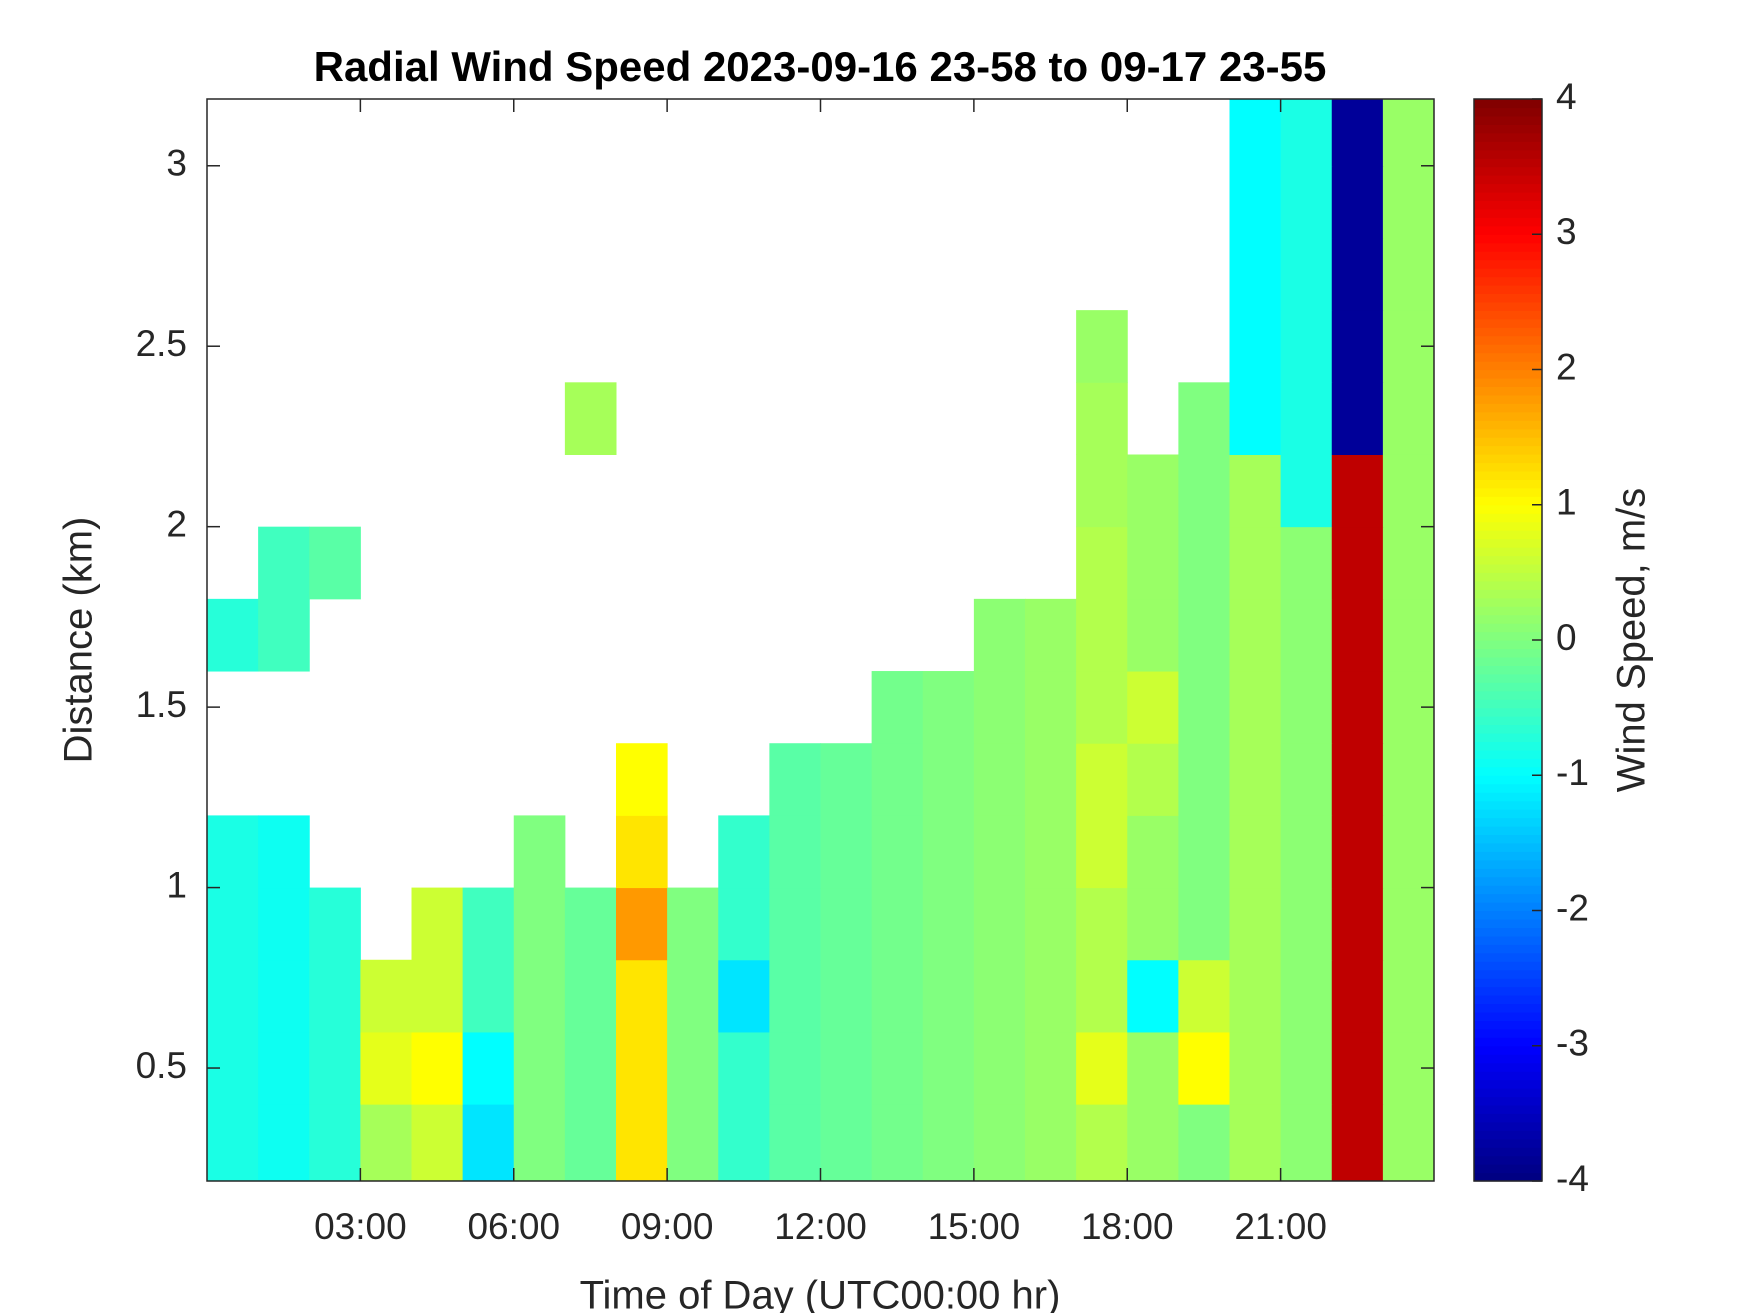 The image size is (1750, 1313). Describe the element at coordinates (513, 1226) in the screenshot. I see `x-tick-label: 06:00` at that location.